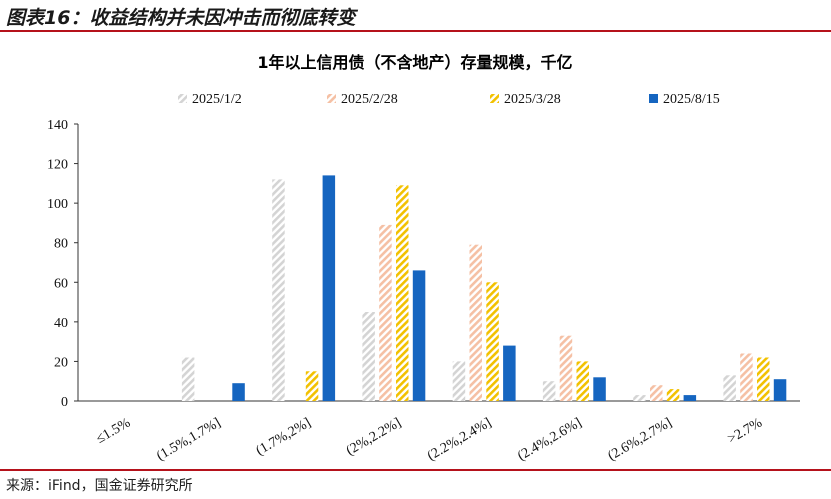 The height and width of the screenshot is (499, 831). Describe the element at coordinates (369, 99) in the screenshot. I see `legend-label: 2025/2/28` at that location.